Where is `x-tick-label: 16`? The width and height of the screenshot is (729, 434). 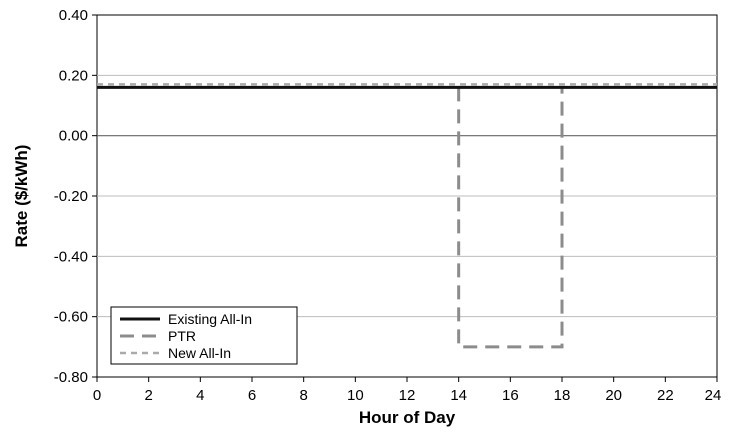
x-tick-label: 16 is located at coordinates (510, 395).